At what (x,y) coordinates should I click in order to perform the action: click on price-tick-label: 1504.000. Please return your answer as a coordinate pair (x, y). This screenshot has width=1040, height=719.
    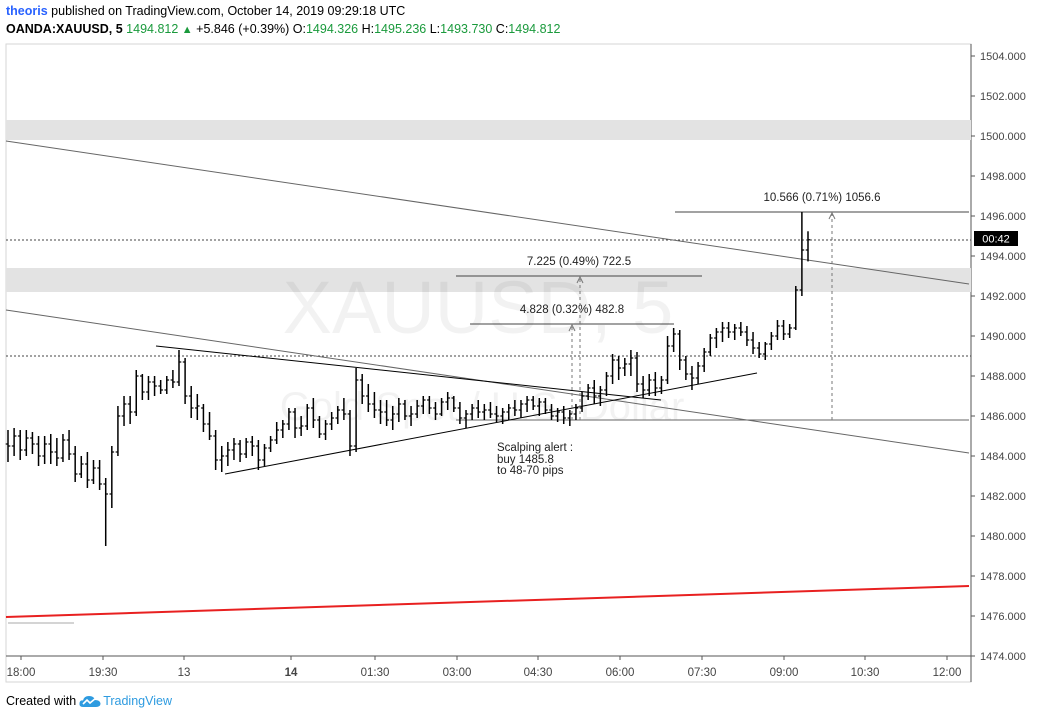
    Looking at the image, I should click on (1003, 57).